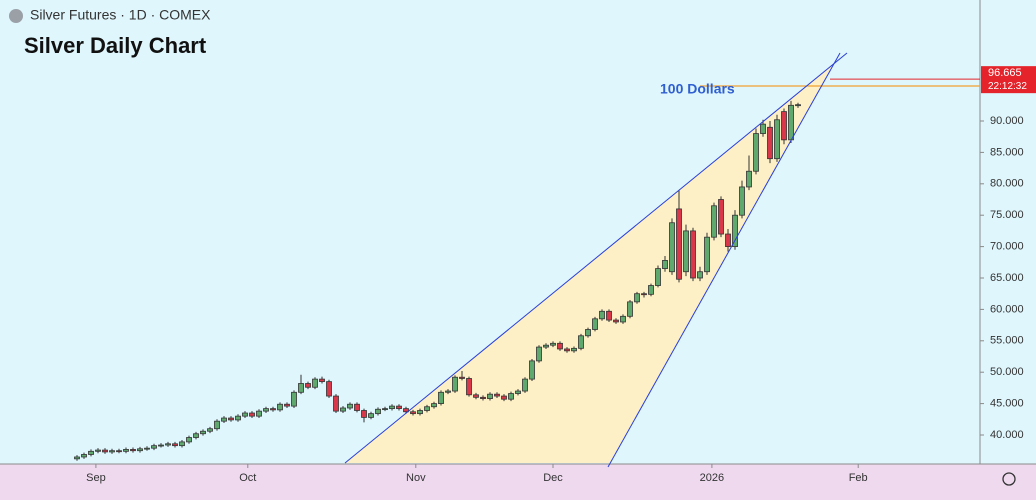  What do you see at coordinates (1007, 247) in the screenshot?
I see `y-tick-label: 70.000` at bounding box center [1007, 247].